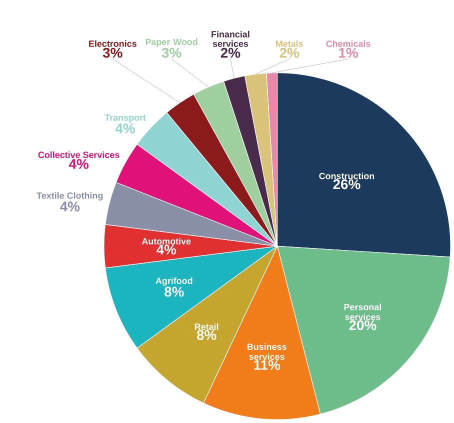 The image size is (454, 423). Describe the element at coordinates (174, 281) in the screenshot. I see `slice-label: Agrifood` at that location.